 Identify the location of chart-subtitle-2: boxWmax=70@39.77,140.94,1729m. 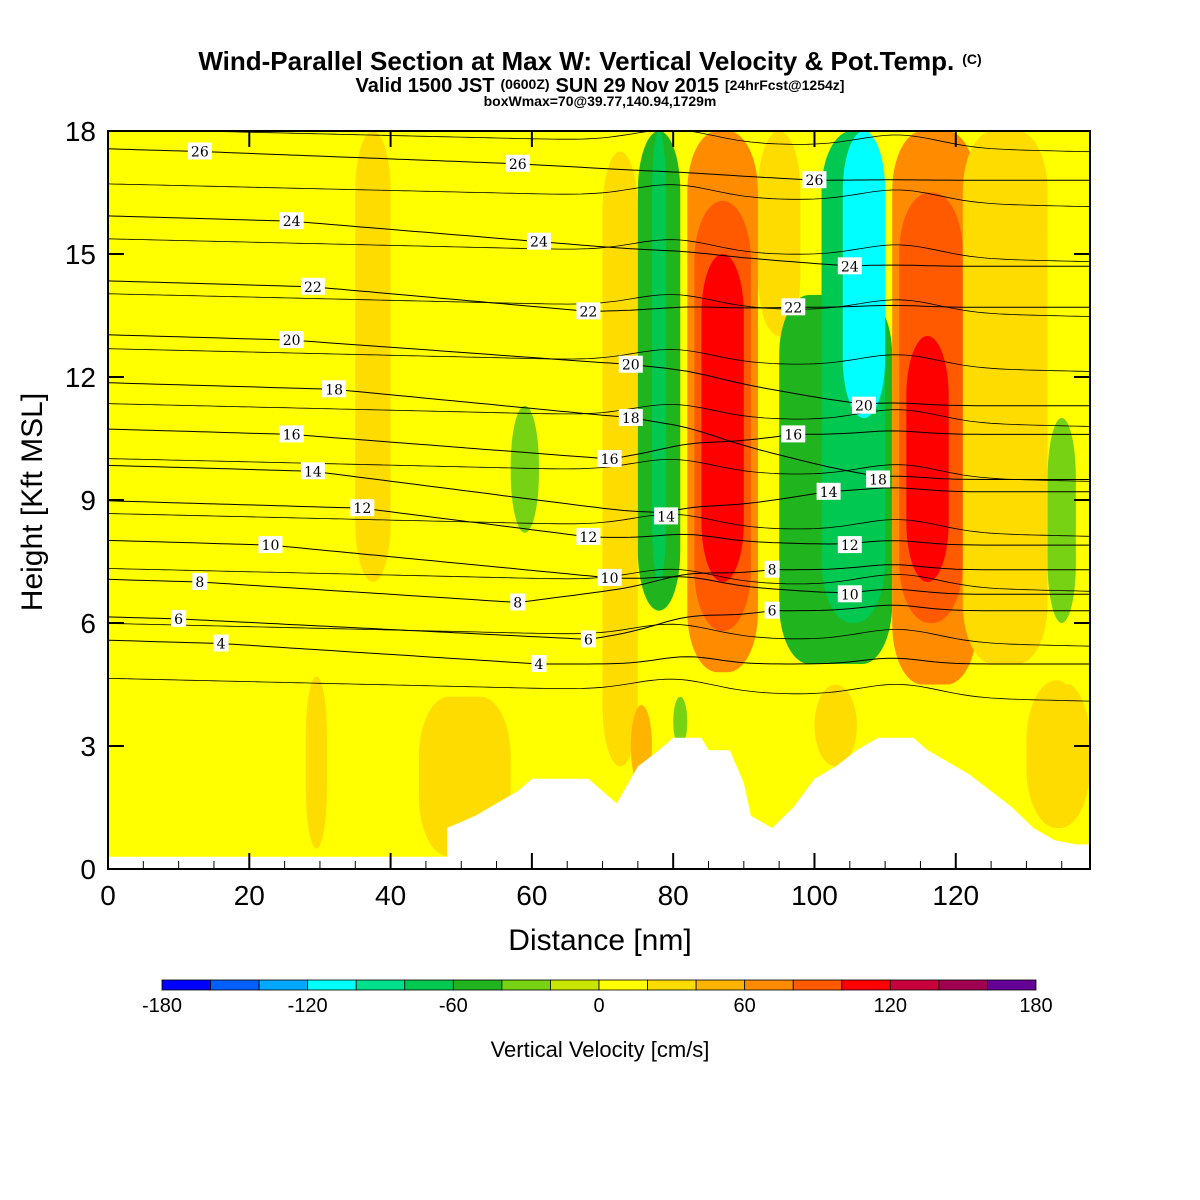
(600, 101).